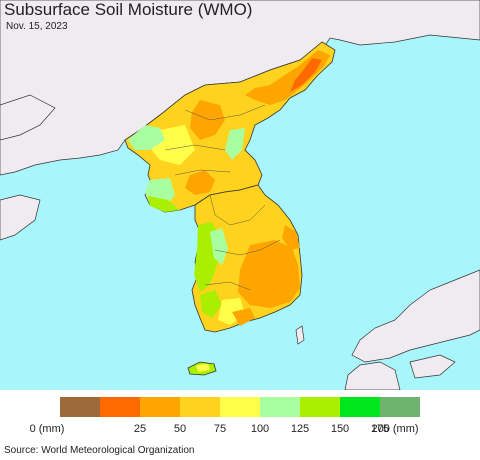  What do you see at coordinates (220, 429) in the screenshot?
I see `legend-label-3: 75` at bounding box center [220, 429].